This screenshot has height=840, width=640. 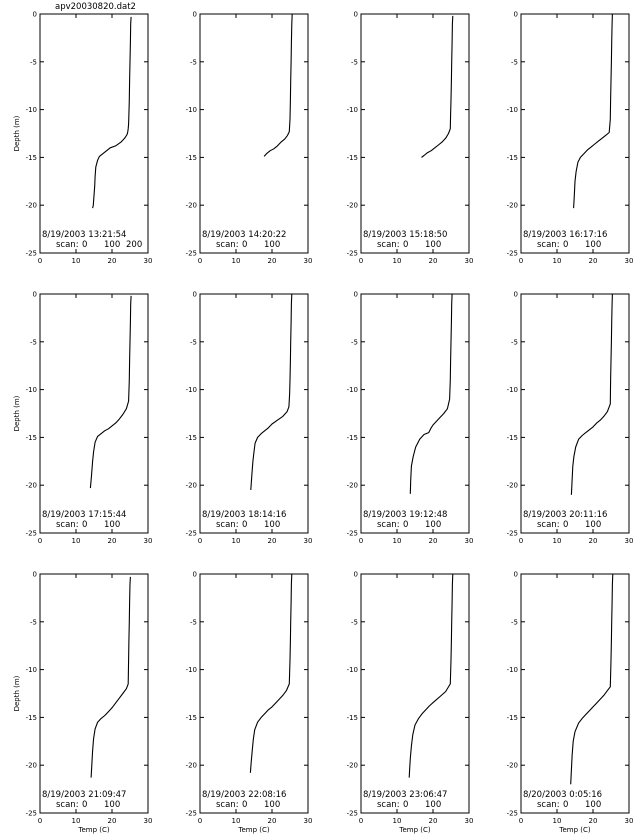 I want to click on timestamp-label: 8/20/2003 0:05:16, so click(x=562, y=795).